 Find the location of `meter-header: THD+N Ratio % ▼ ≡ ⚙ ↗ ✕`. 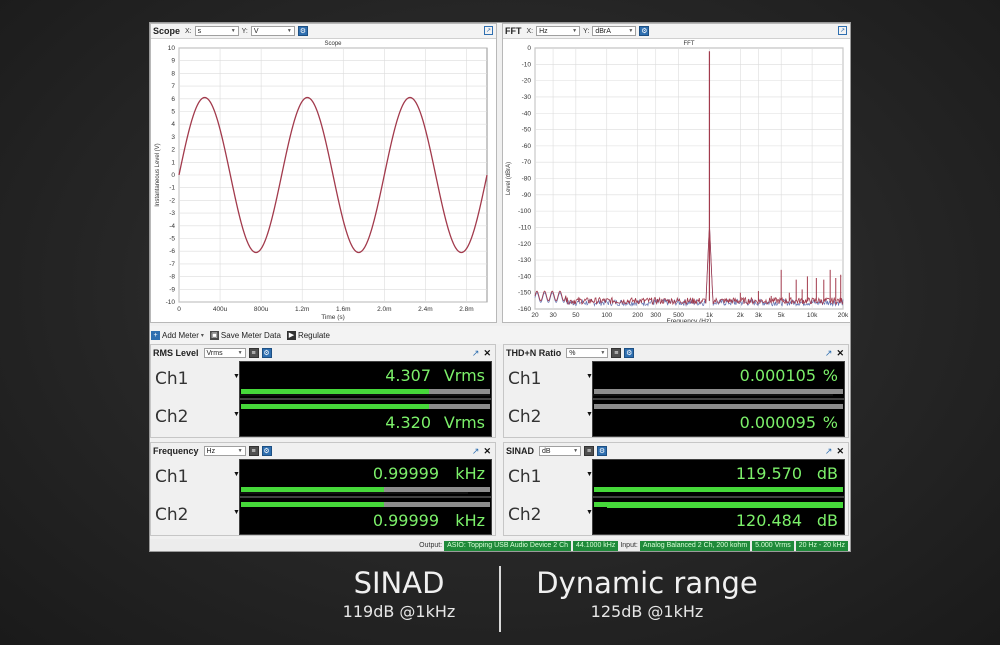

meter-header: THD+N Ratio % ▼ ≡ ⚙ ↗ ✕ is located at coordinates (676, 353).